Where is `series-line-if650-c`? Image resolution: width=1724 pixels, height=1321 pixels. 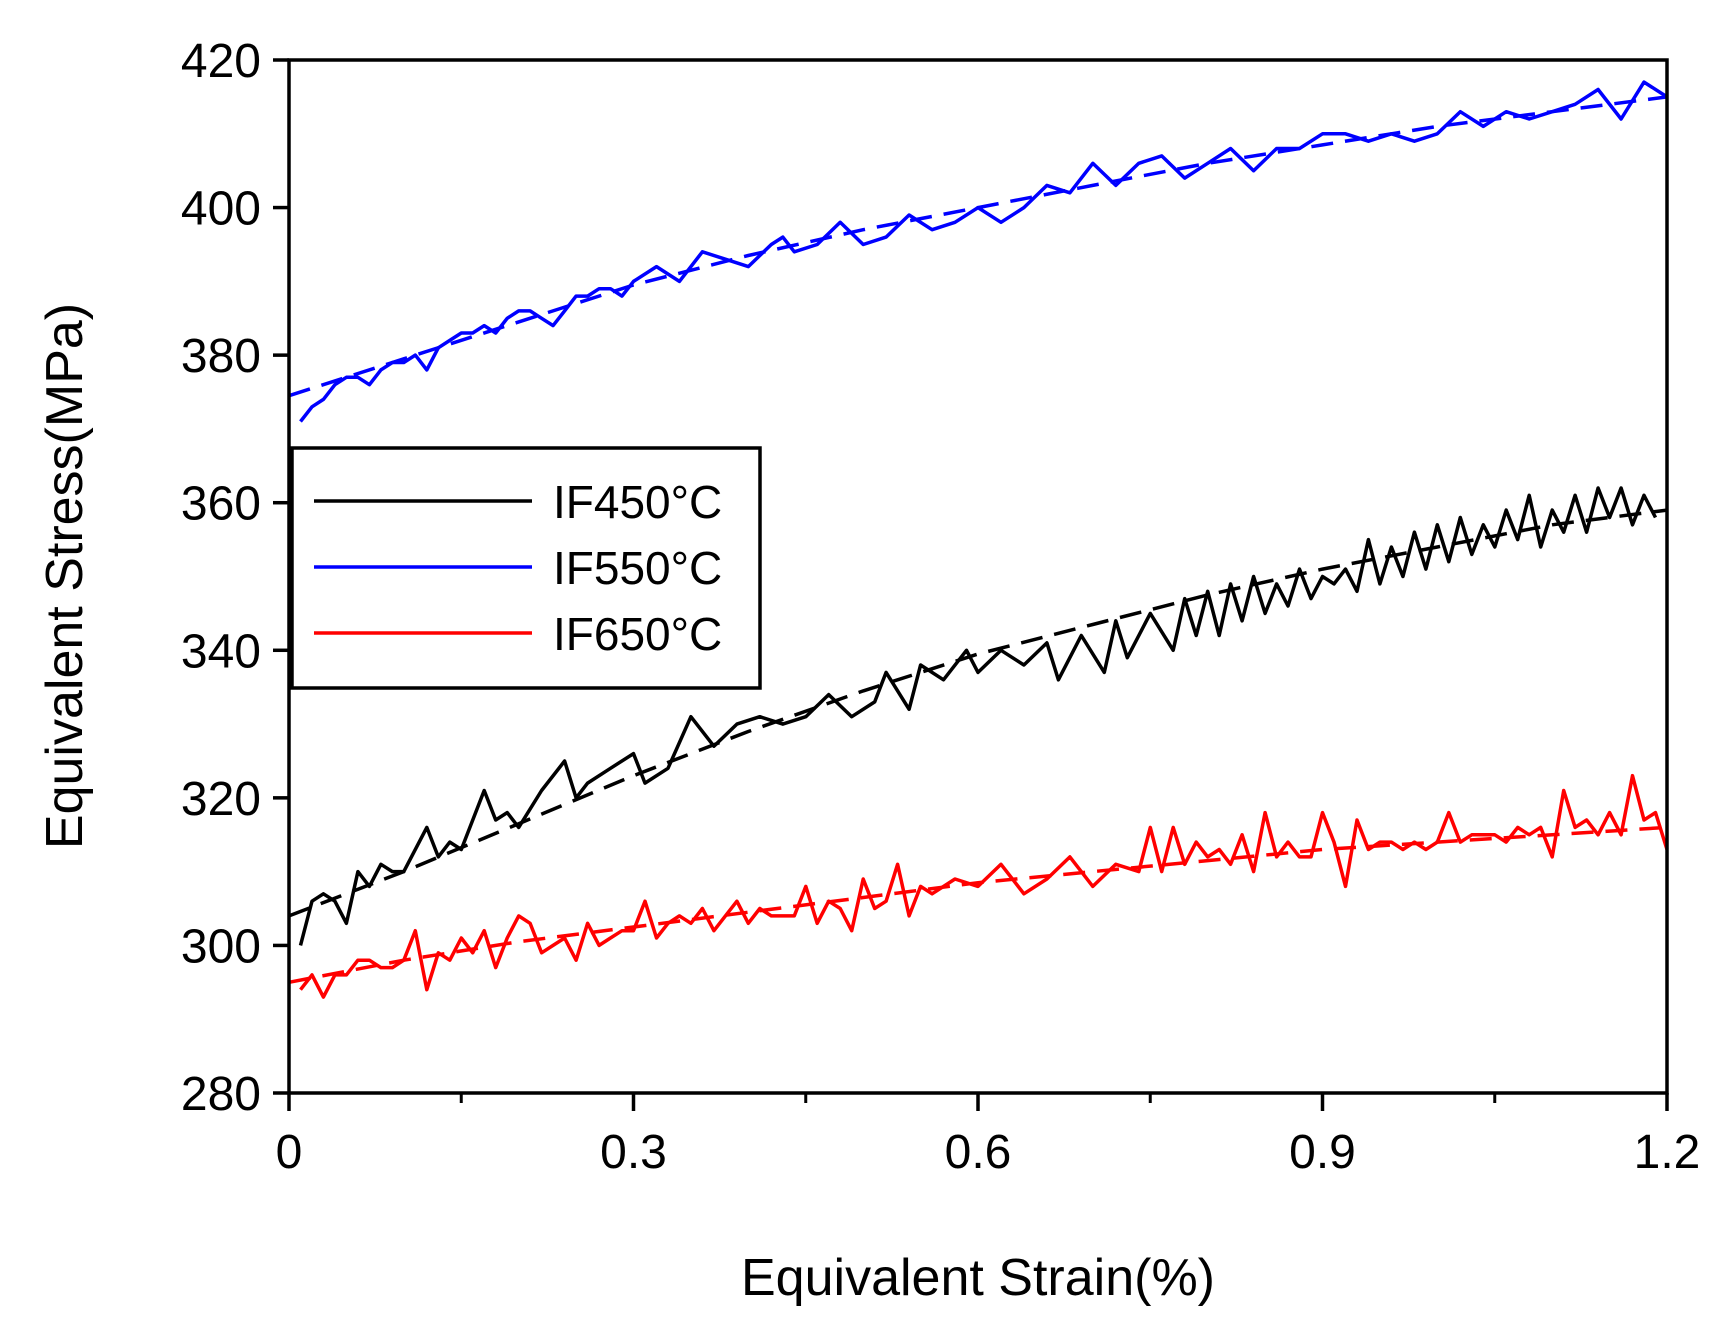
series-line-if650-c is located at coordinates (984, 886).